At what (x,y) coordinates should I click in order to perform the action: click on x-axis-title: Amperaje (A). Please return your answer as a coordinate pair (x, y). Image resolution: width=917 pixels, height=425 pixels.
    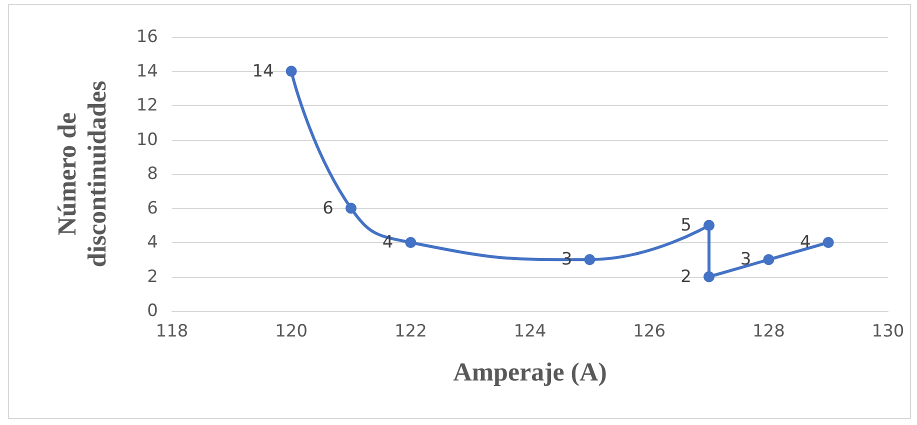
    Looking at the image, I should click on (530, 372).